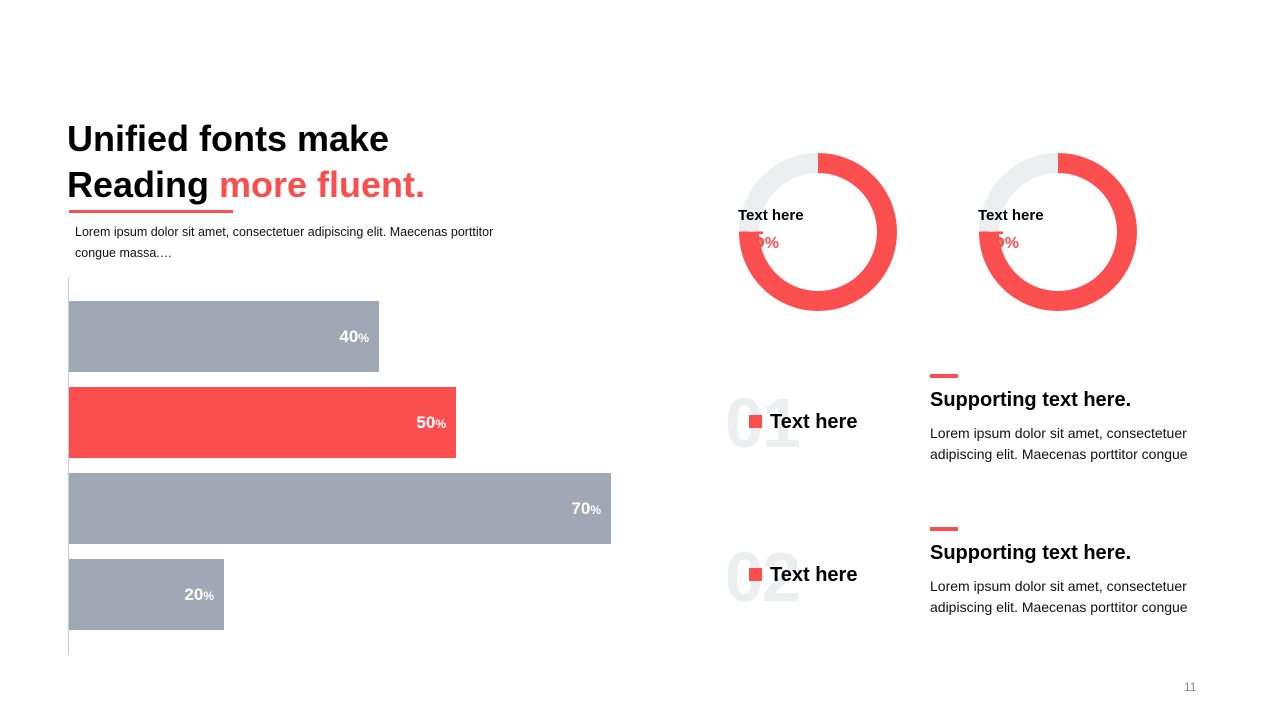  I want to click on bar-value-label: 50%, so click(431, 423).